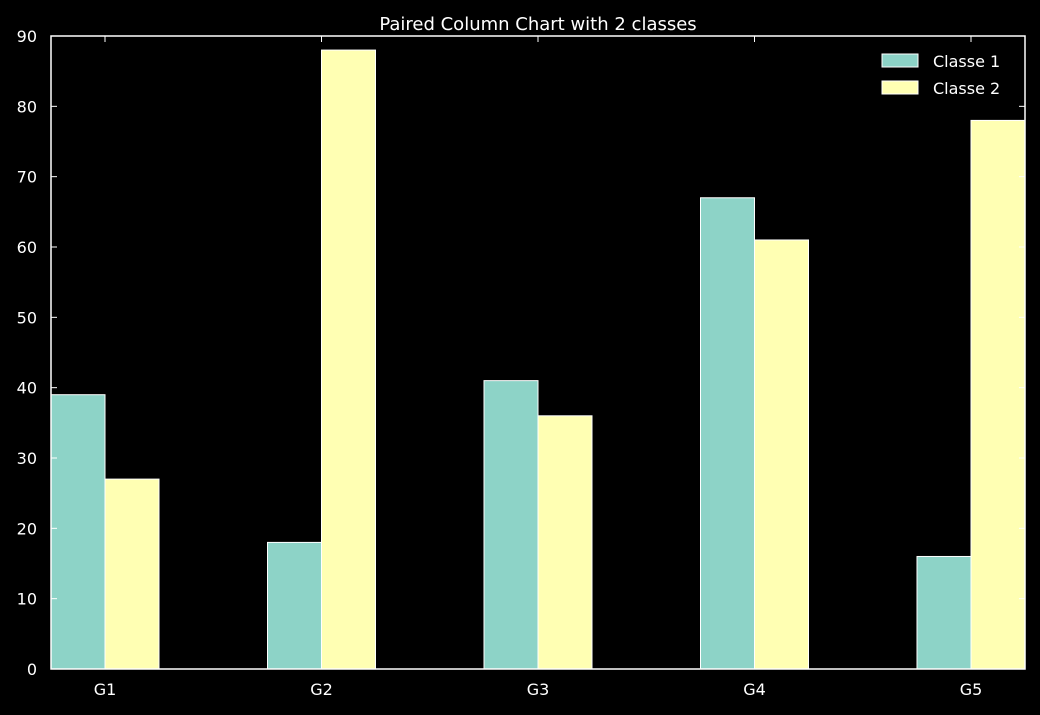  Describe the element at coordinates (27, 106) in the screenshot. I see `y-tick-label: 80` at that location.